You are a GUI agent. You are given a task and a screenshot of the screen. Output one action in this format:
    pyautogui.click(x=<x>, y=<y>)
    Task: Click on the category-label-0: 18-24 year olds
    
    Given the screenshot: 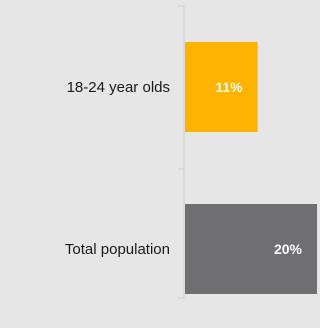 What is the action you would take?
    pyautogui.click(x=118, y=87)
    